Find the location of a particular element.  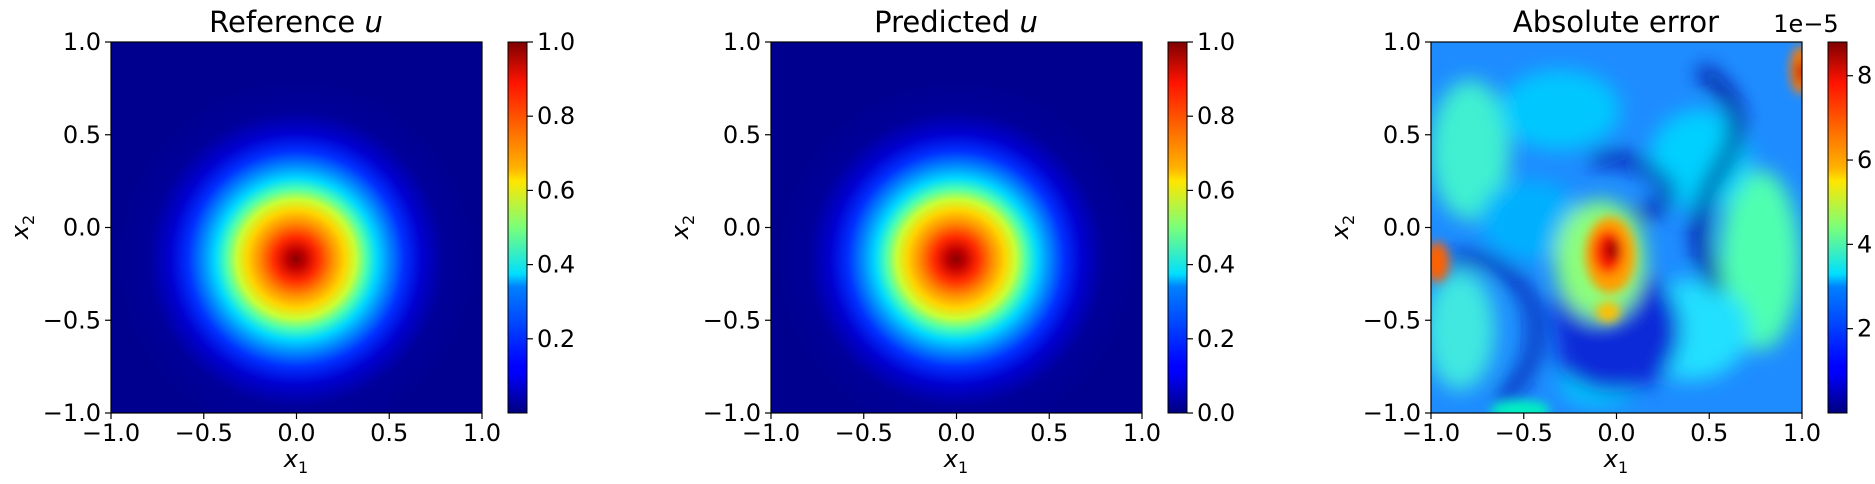

plot-title-reference: Reference u is located at coordinates (296, 22).